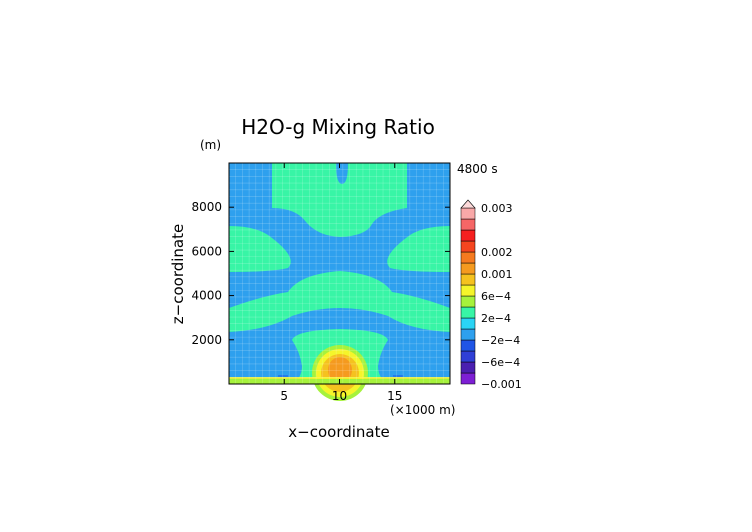  What do you see at coordinates (206, 207) in the screenshot?
I see `y-tick-label: 8000` at bounding box center [206, 207].